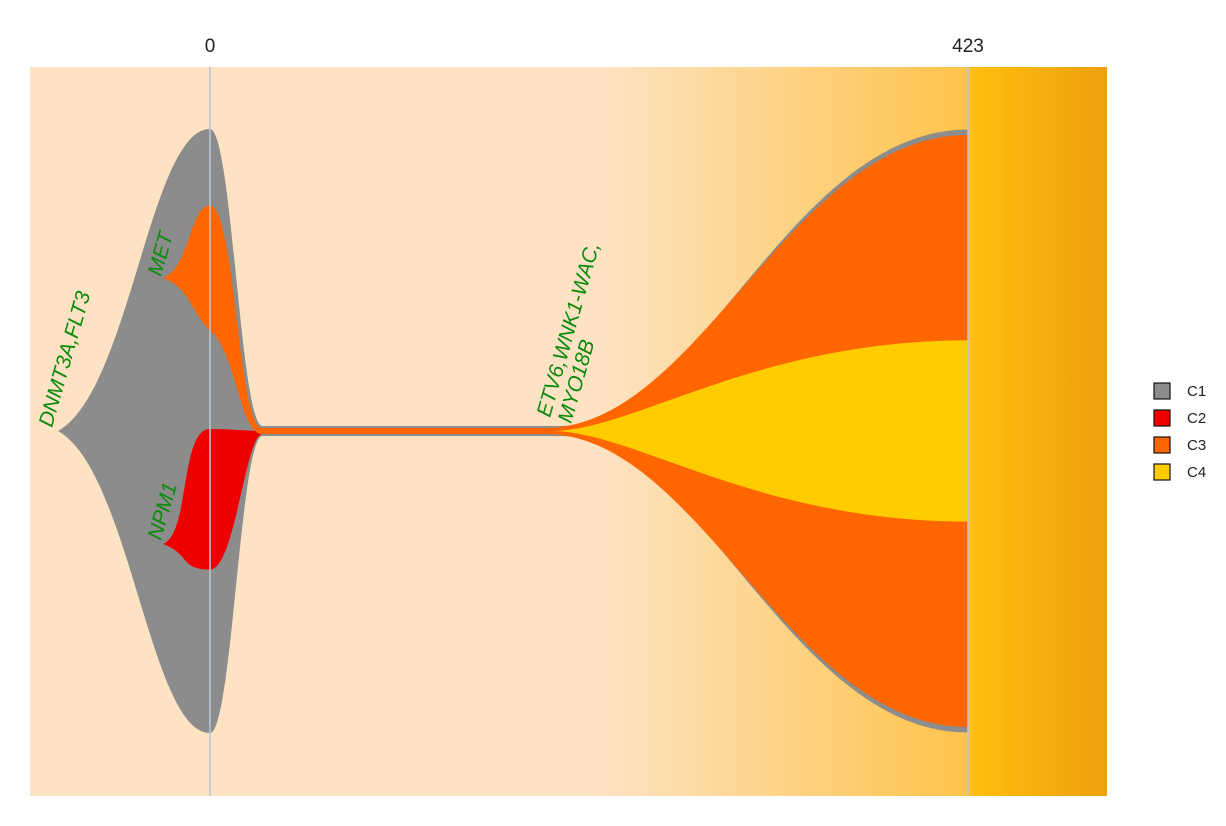 The image size is (1226, 826). I want to click on timepoint-tick-label: 423, so click(968, 46).